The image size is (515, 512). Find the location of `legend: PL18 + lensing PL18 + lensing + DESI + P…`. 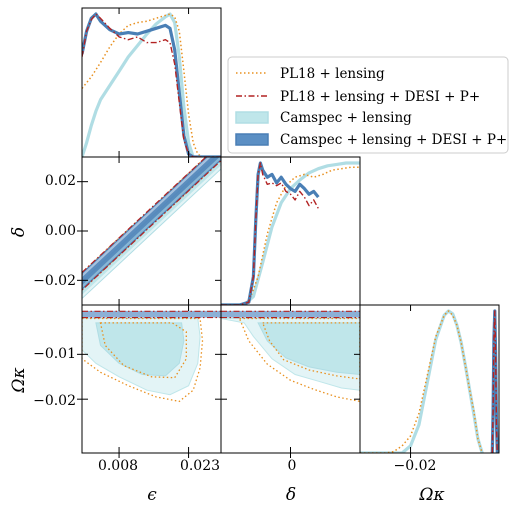

legend: PL18 + lensing PL18 + lensing + DESI + P… is located at coordinates (368, 105).